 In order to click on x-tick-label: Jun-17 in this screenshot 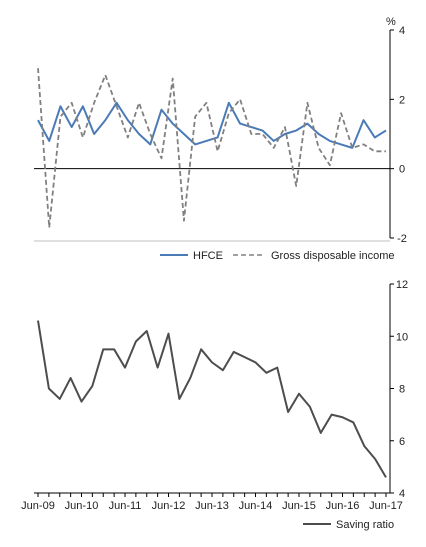, I will do `click(386, 506)`.